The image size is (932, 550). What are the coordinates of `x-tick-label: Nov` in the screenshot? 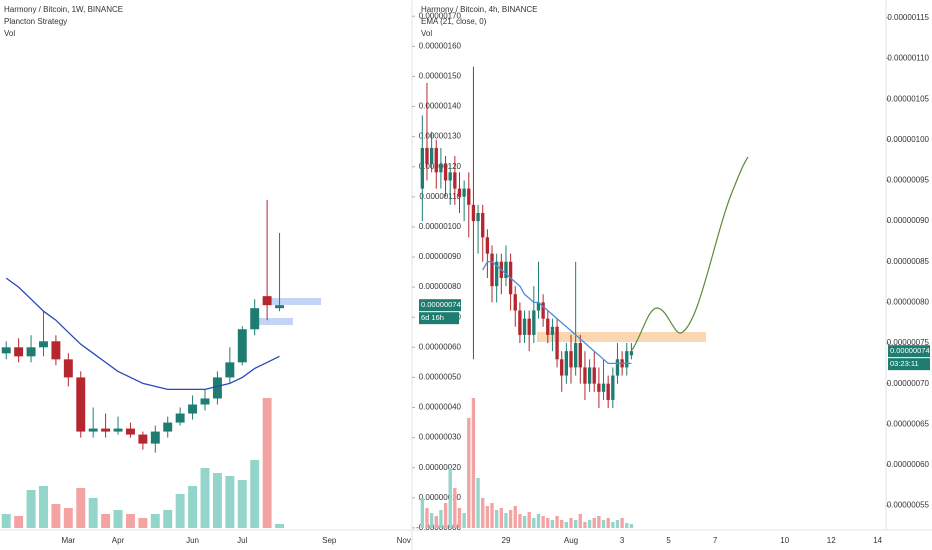 It's located at (404, 540).